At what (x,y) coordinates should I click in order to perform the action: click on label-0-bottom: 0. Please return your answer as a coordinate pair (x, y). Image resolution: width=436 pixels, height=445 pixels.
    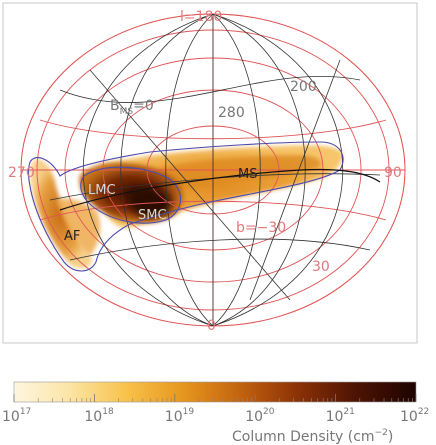
    Looking at the image, I should click on (211, 326).